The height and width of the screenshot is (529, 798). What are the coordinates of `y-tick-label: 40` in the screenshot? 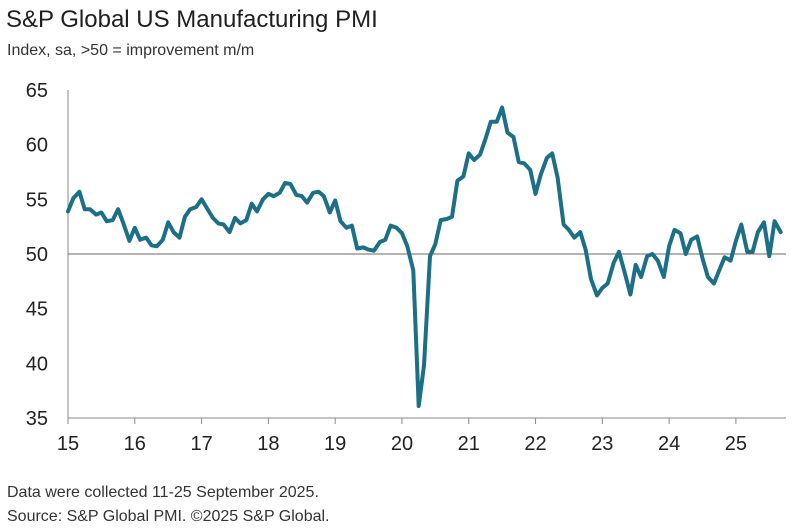 It's located at (37, 364).